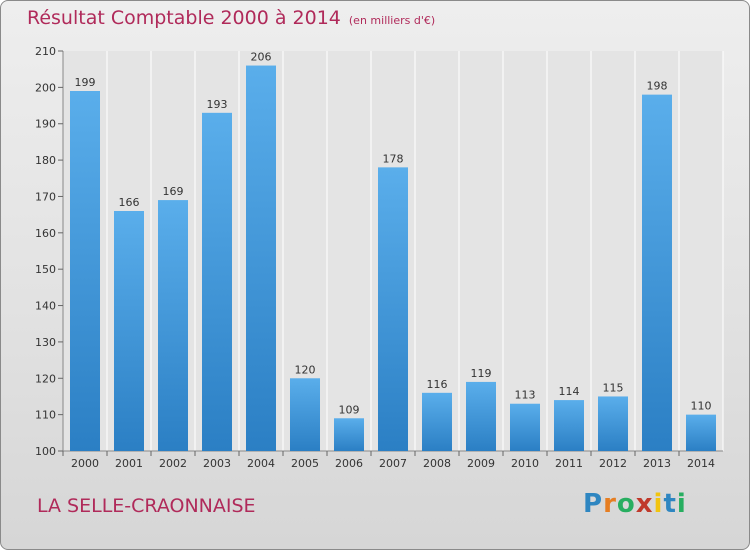 The height and width of the screenshot is (550, 750). I want to click on x-tick-label: 2009, so click(481, 463).